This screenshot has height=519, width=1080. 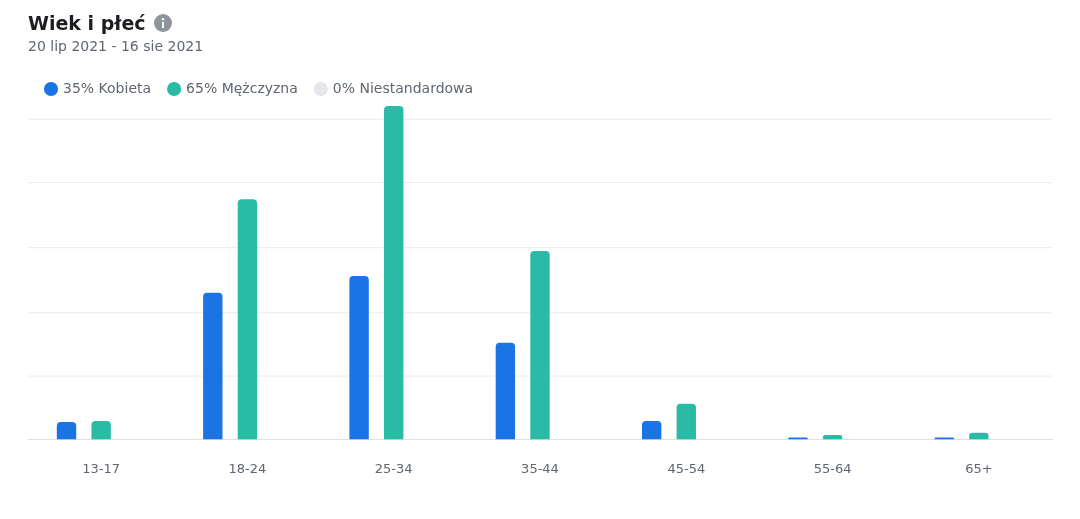 What do you see at coordinates (87, 23) in the screenshot?
I see `chart-title: Wiek i płeć` at bounding box center [87, 23].